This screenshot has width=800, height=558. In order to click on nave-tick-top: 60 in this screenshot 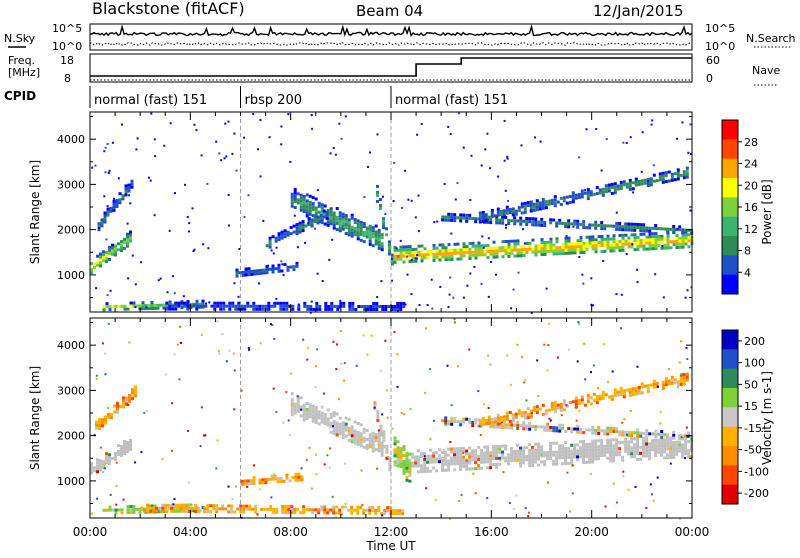, I will do `click(713, 60)`.